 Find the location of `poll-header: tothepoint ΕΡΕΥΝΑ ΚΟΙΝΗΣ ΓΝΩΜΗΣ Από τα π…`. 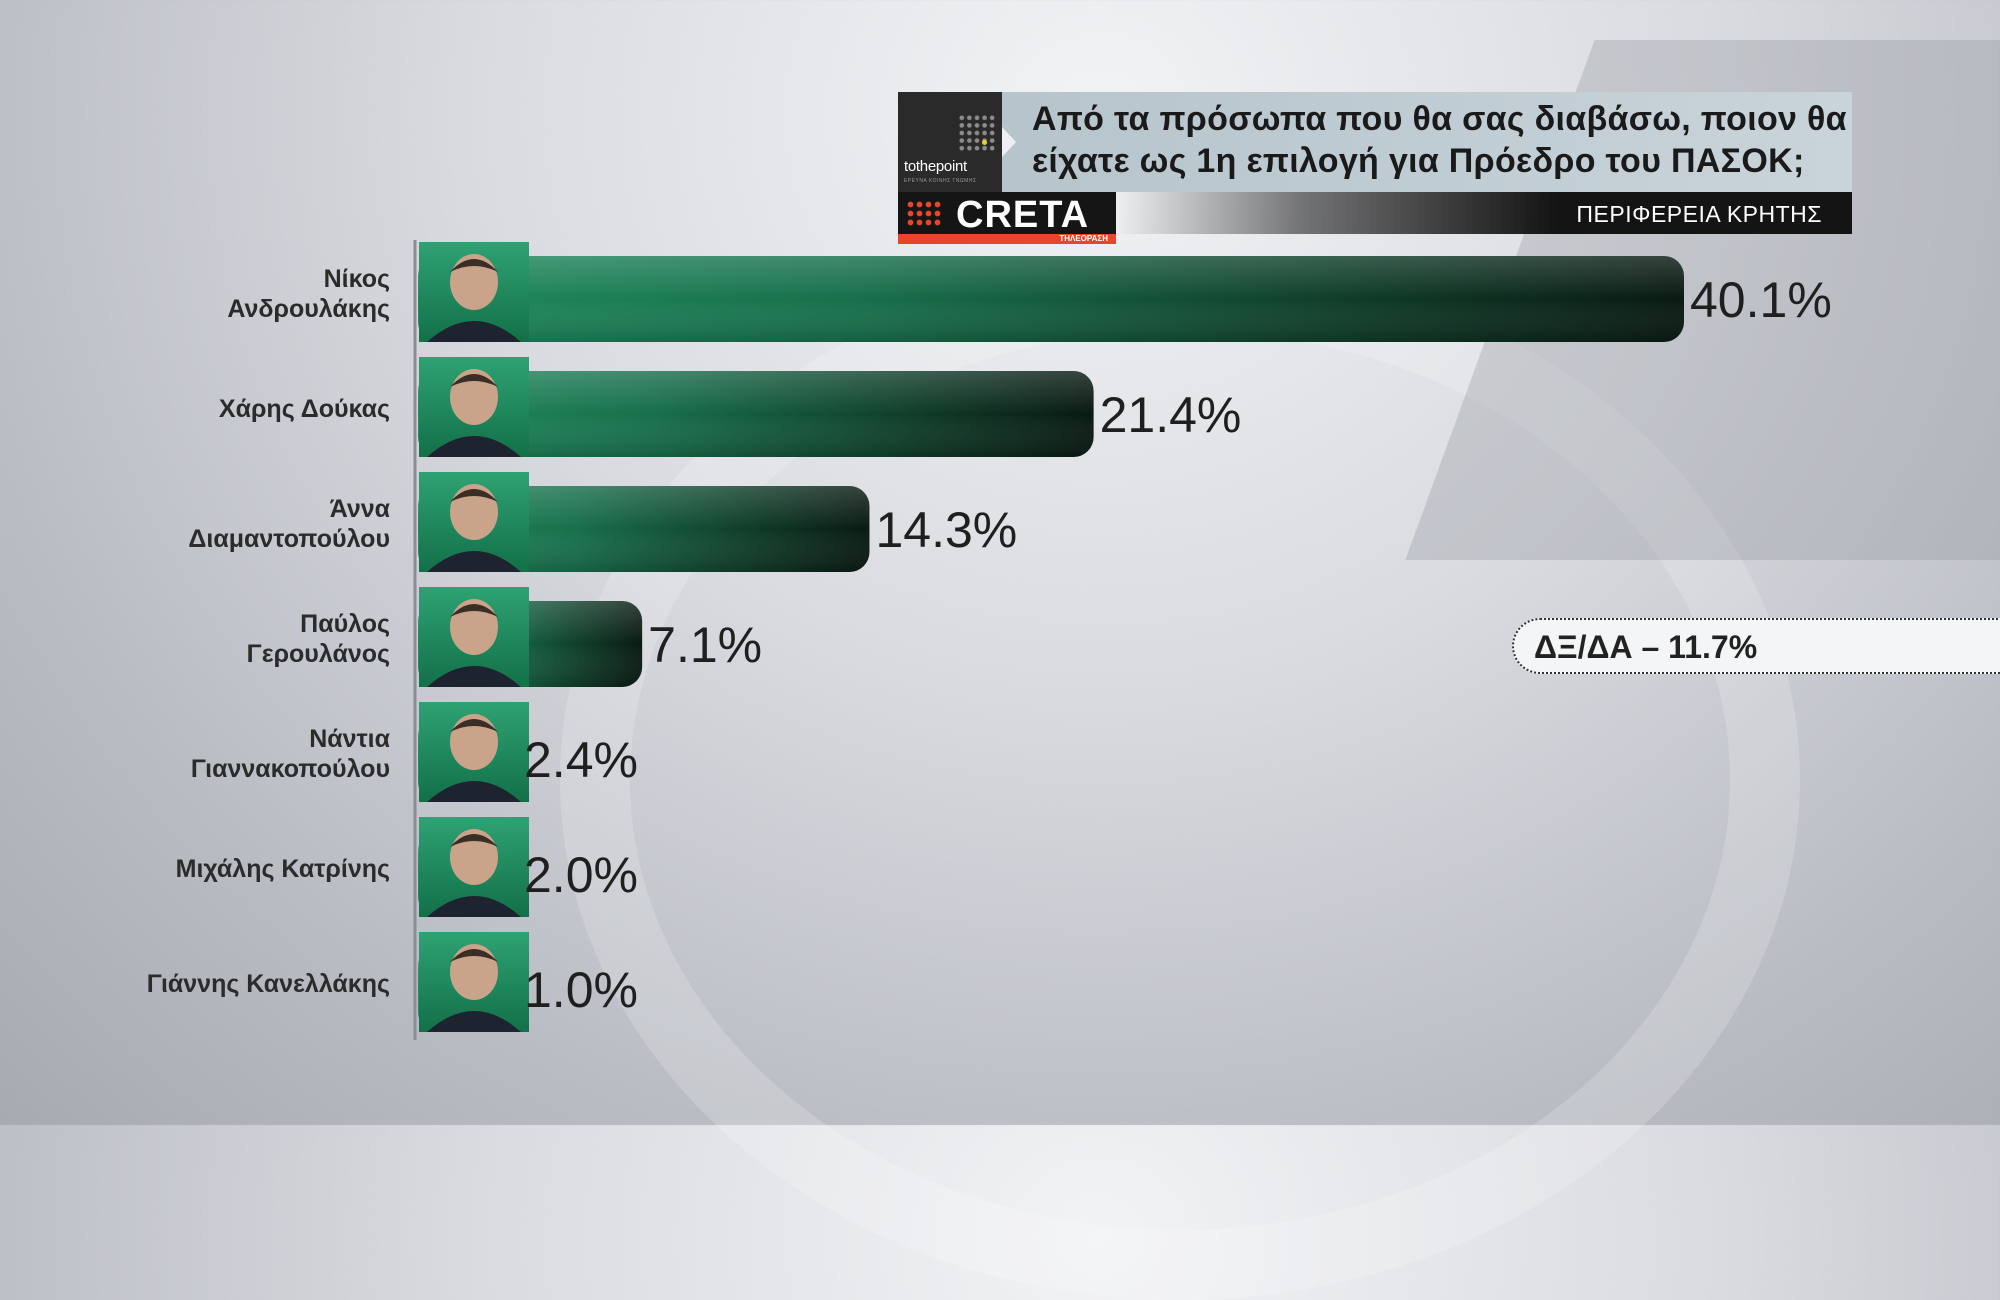

poll-header: tothepoint ΕΡΕΥΝΑ ΚΟΙΝΗΣ ΓΝΩΜΗΣ Από τα π… is located at coordinates (1375, 168).